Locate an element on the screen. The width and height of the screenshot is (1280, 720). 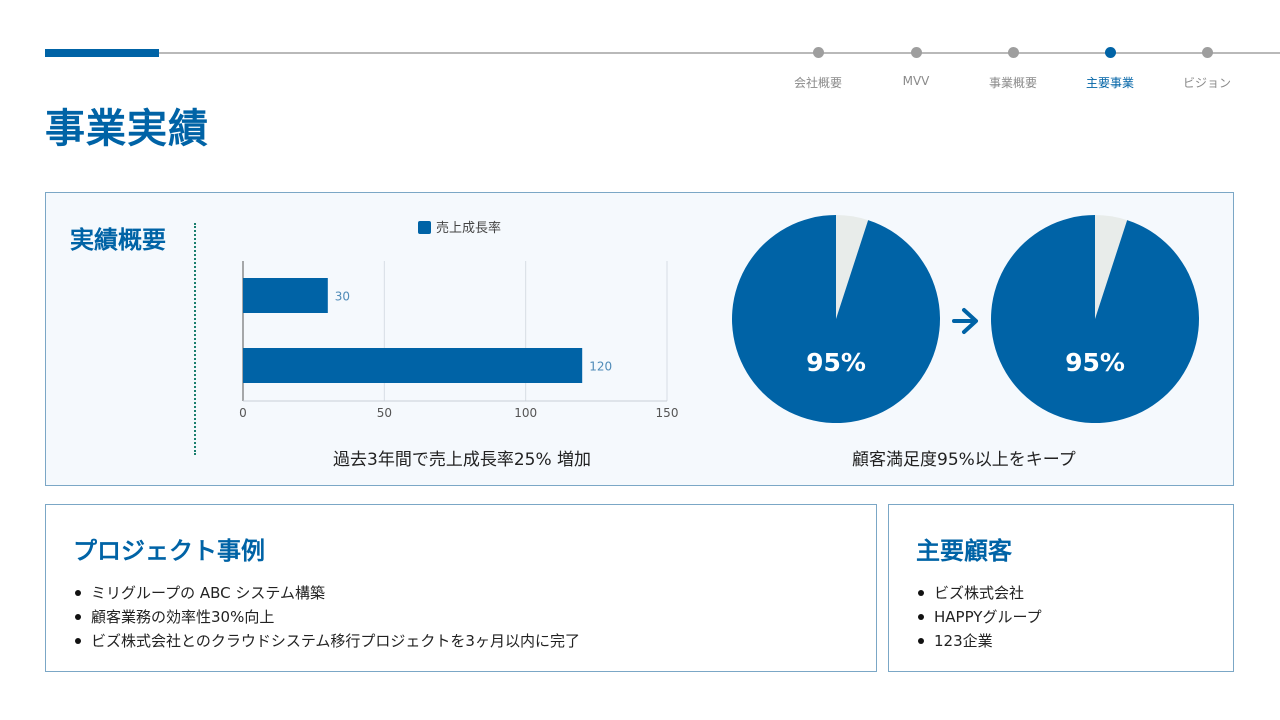
x-tick-label: 100 is located at coordinates (525, 413).